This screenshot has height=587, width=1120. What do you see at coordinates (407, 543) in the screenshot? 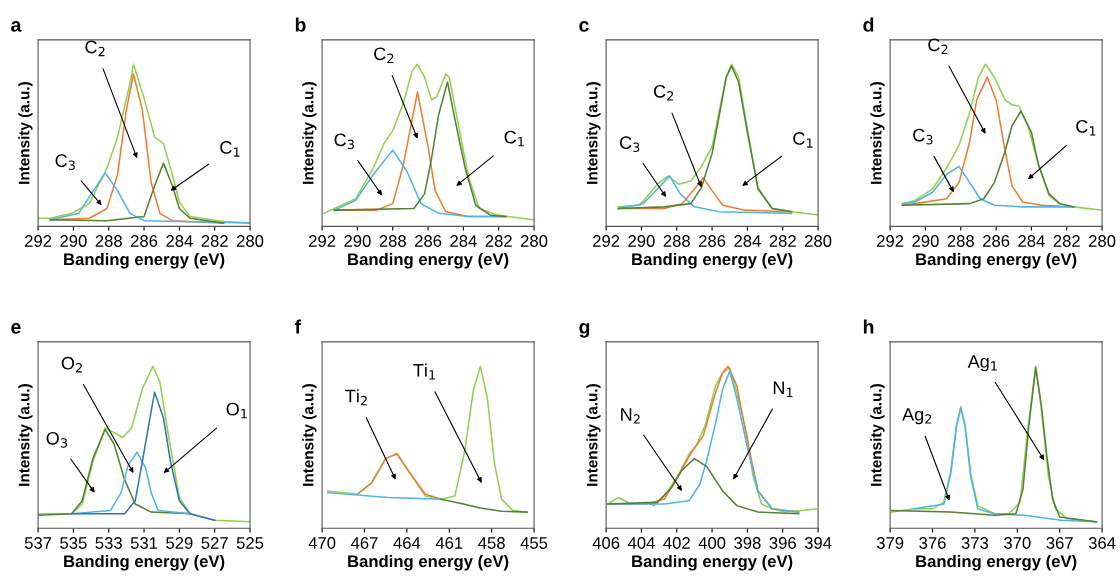
I see `x-tick-label: 464` at bounding box center [407, 543].